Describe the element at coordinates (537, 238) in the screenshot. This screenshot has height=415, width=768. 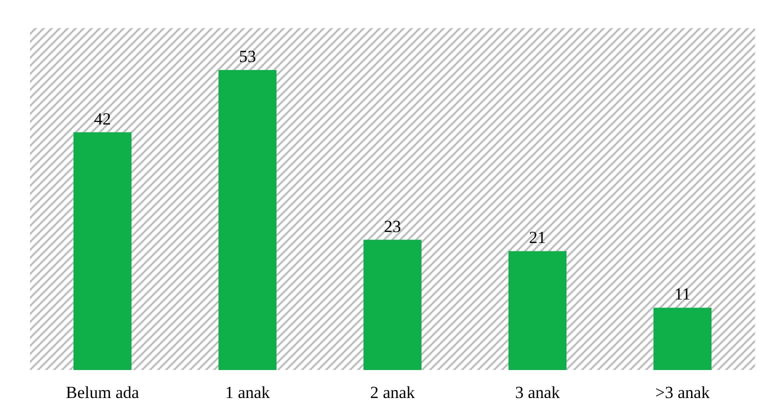
I see `data-label: 21` at that location.